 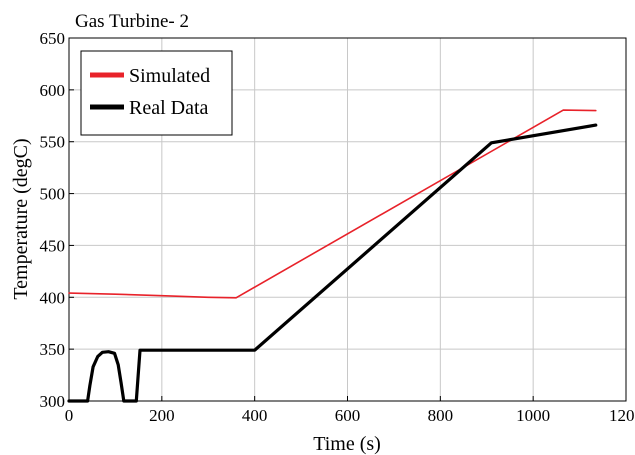 I want to click on y-tick-label: 650, so click(x=53, y=38).